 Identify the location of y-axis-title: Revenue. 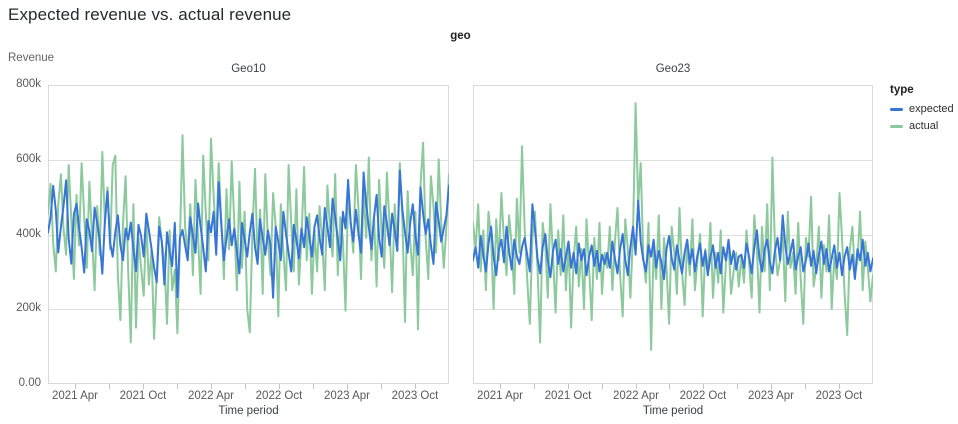
(31, 58).